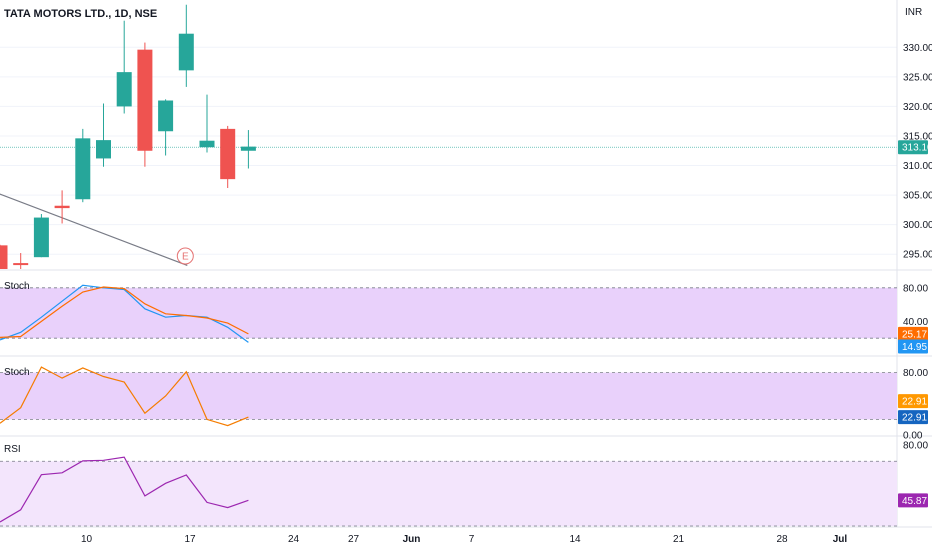  I want to click on time-tick-label: 7, so click(472, 539).